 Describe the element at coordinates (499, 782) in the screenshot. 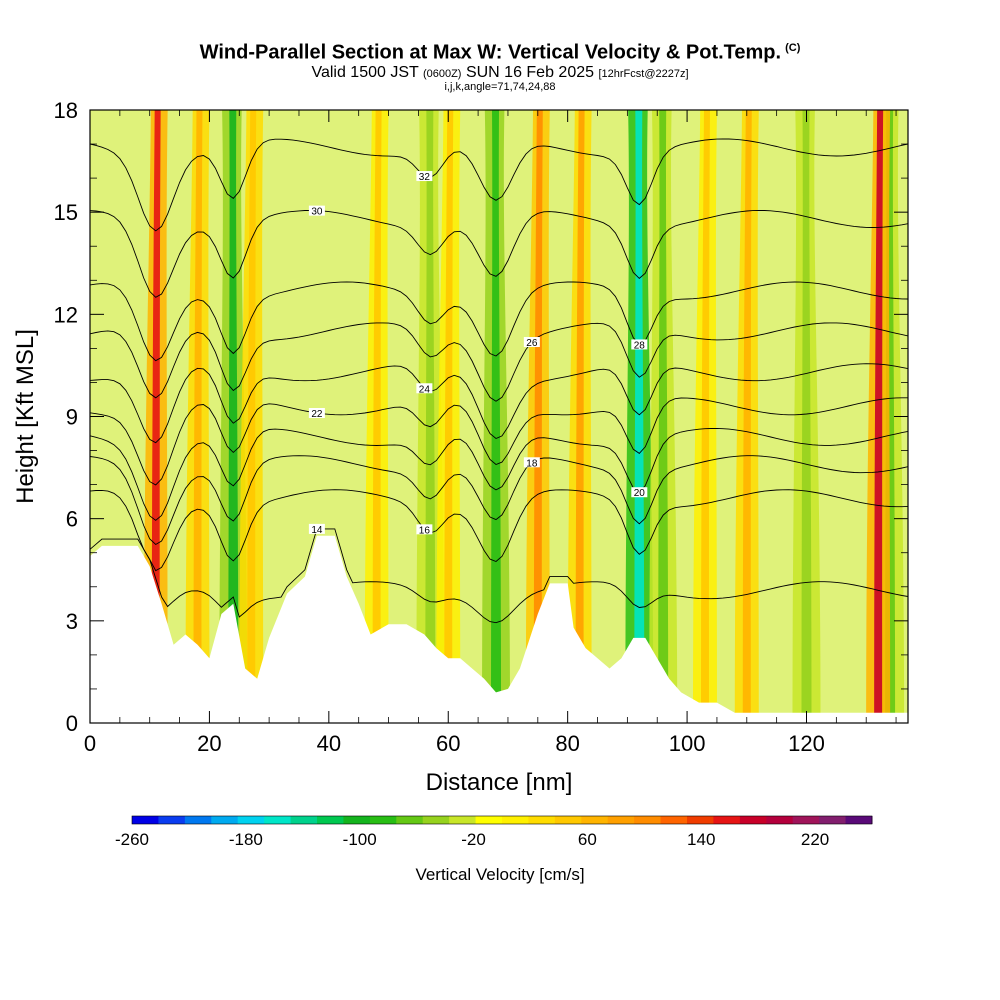

I see `x-axis-label: Distance [nm]` at that location.